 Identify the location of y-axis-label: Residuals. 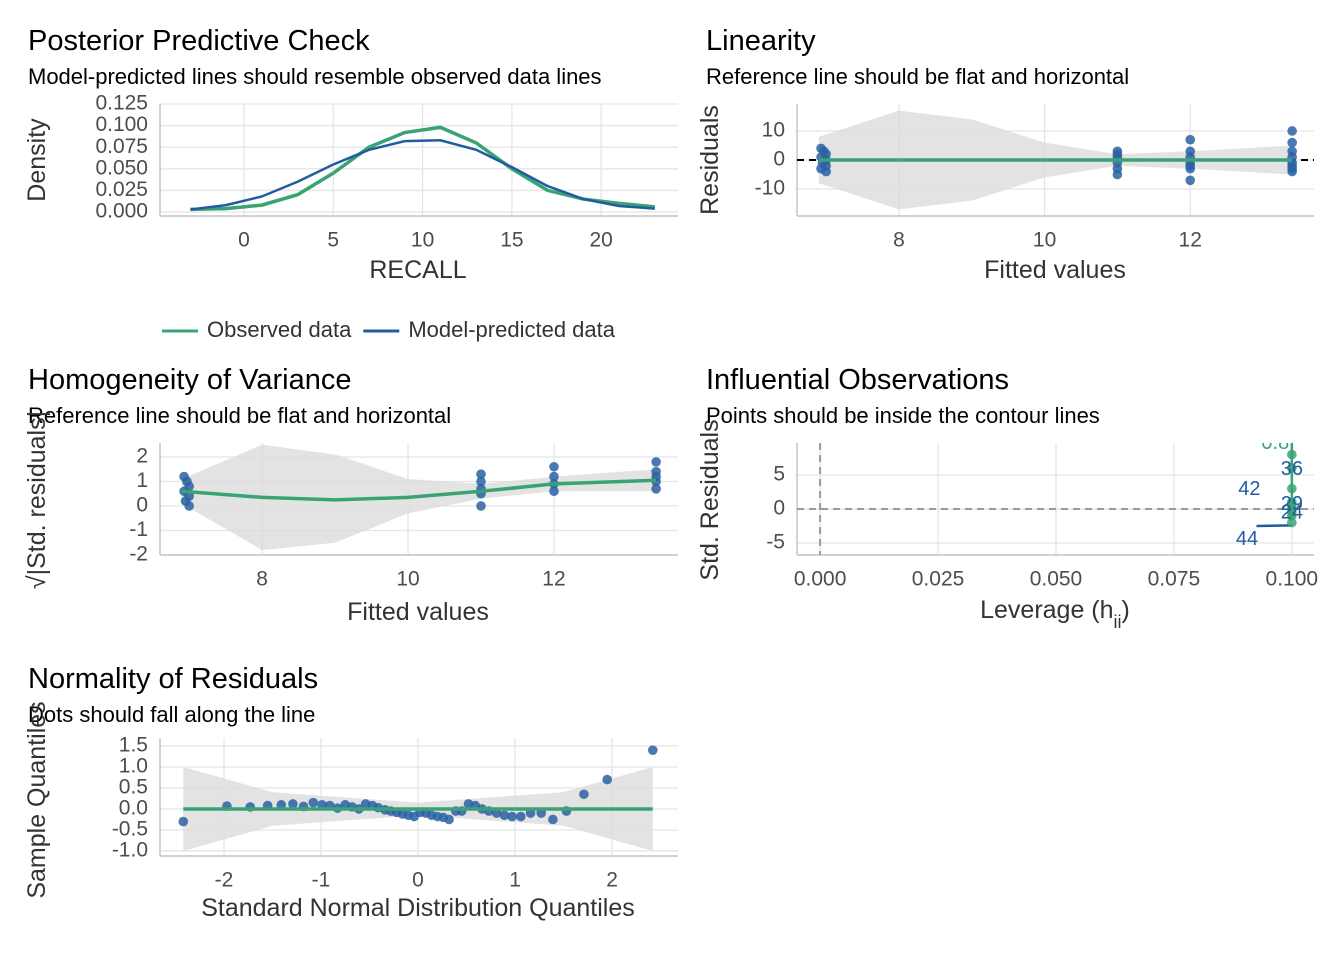
(710, 160).